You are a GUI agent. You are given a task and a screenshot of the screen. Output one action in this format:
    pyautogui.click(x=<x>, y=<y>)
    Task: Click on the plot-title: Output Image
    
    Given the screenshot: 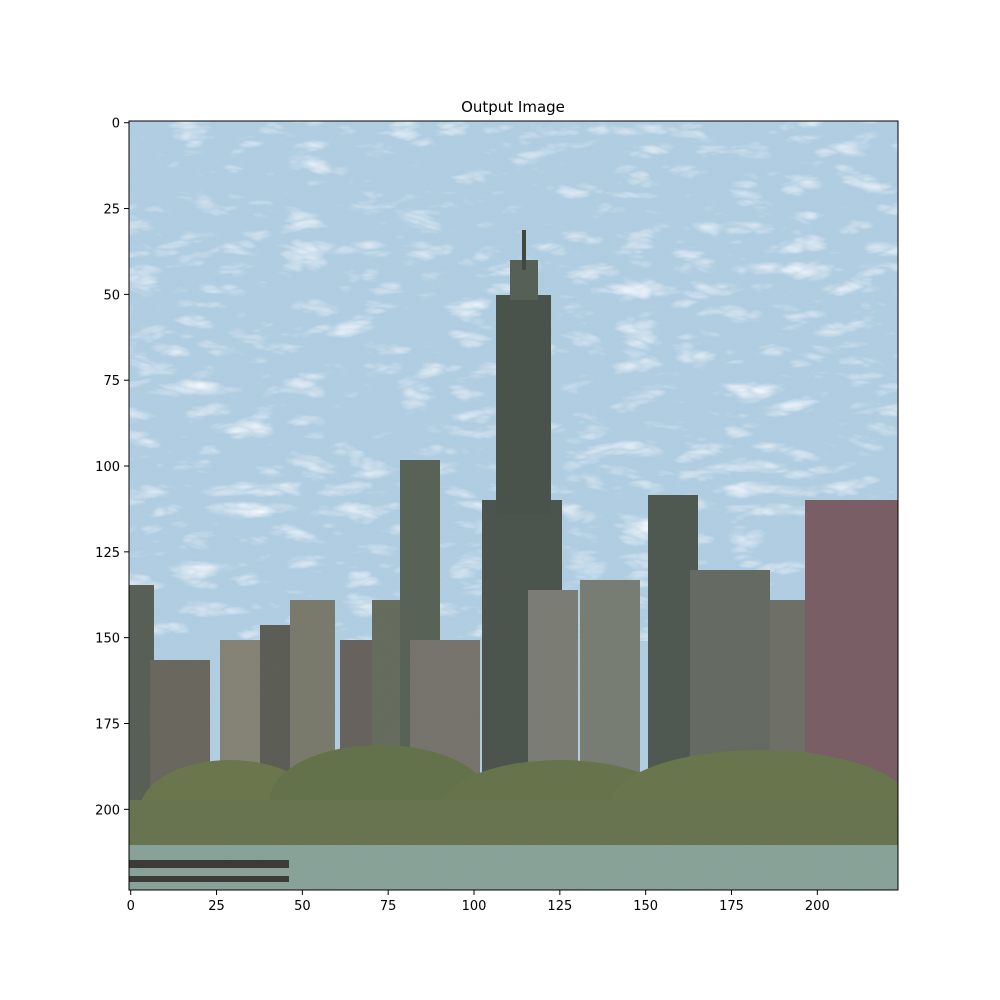 What is the action you would take?
    pyautogui.click(x=513, y=107)
    